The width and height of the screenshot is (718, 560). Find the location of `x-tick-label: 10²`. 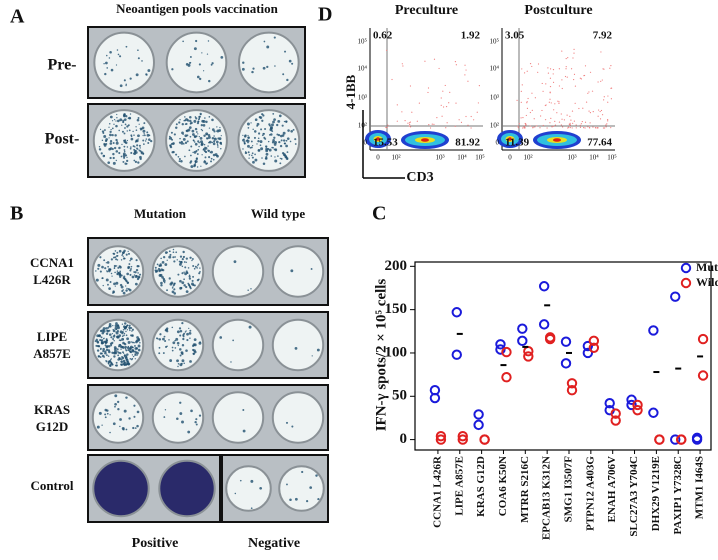

x-tick-label: 10² is located at coordinates (527, 158).